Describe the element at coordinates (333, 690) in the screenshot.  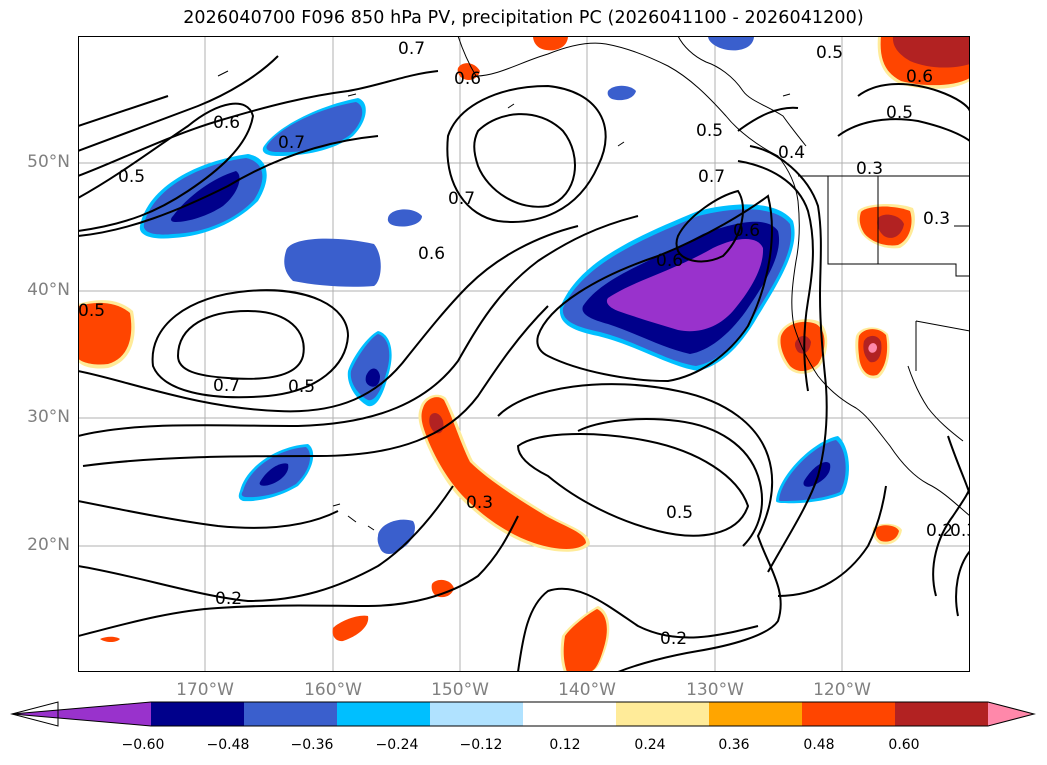
I see `lon-label-160w: 160°W` at that location.